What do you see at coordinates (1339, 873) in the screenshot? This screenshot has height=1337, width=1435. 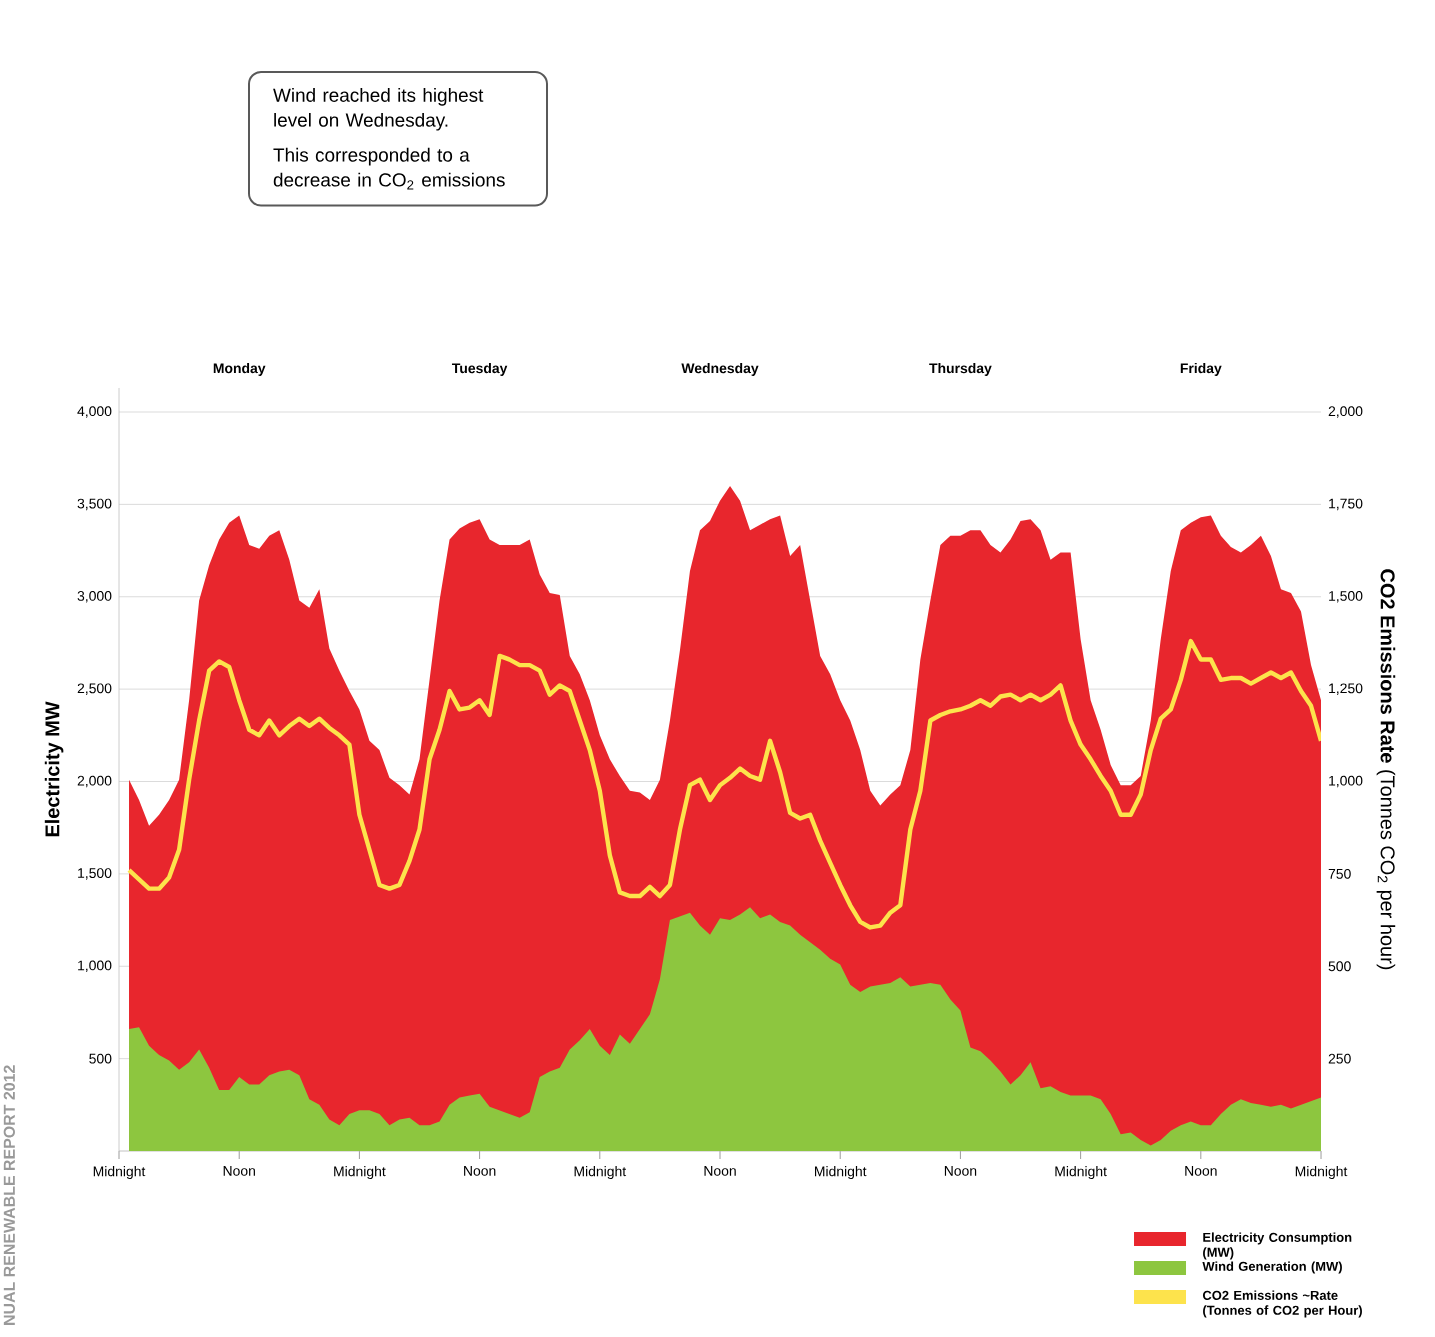 I see `y2-tick-label: 750` at bounding box center [1339, 873].